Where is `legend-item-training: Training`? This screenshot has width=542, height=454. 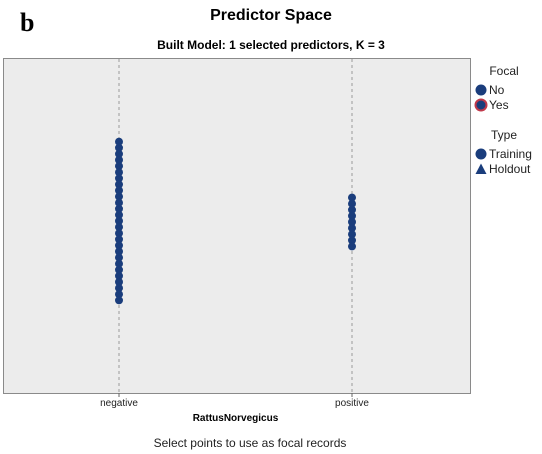
legend-item-training: Training is located at coordinates (507, 153).